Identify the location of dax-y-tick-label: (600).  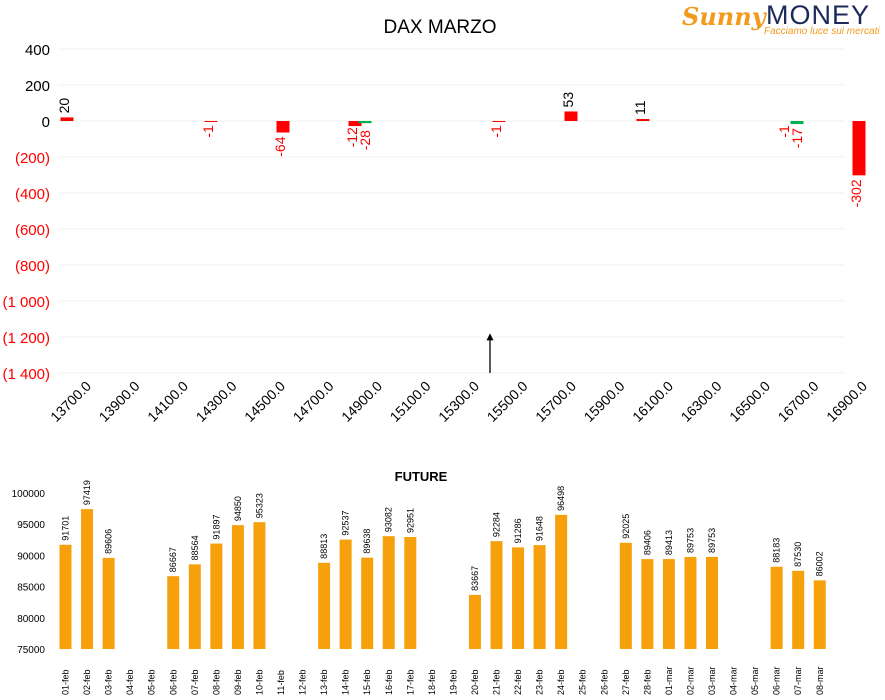
(32, 230).